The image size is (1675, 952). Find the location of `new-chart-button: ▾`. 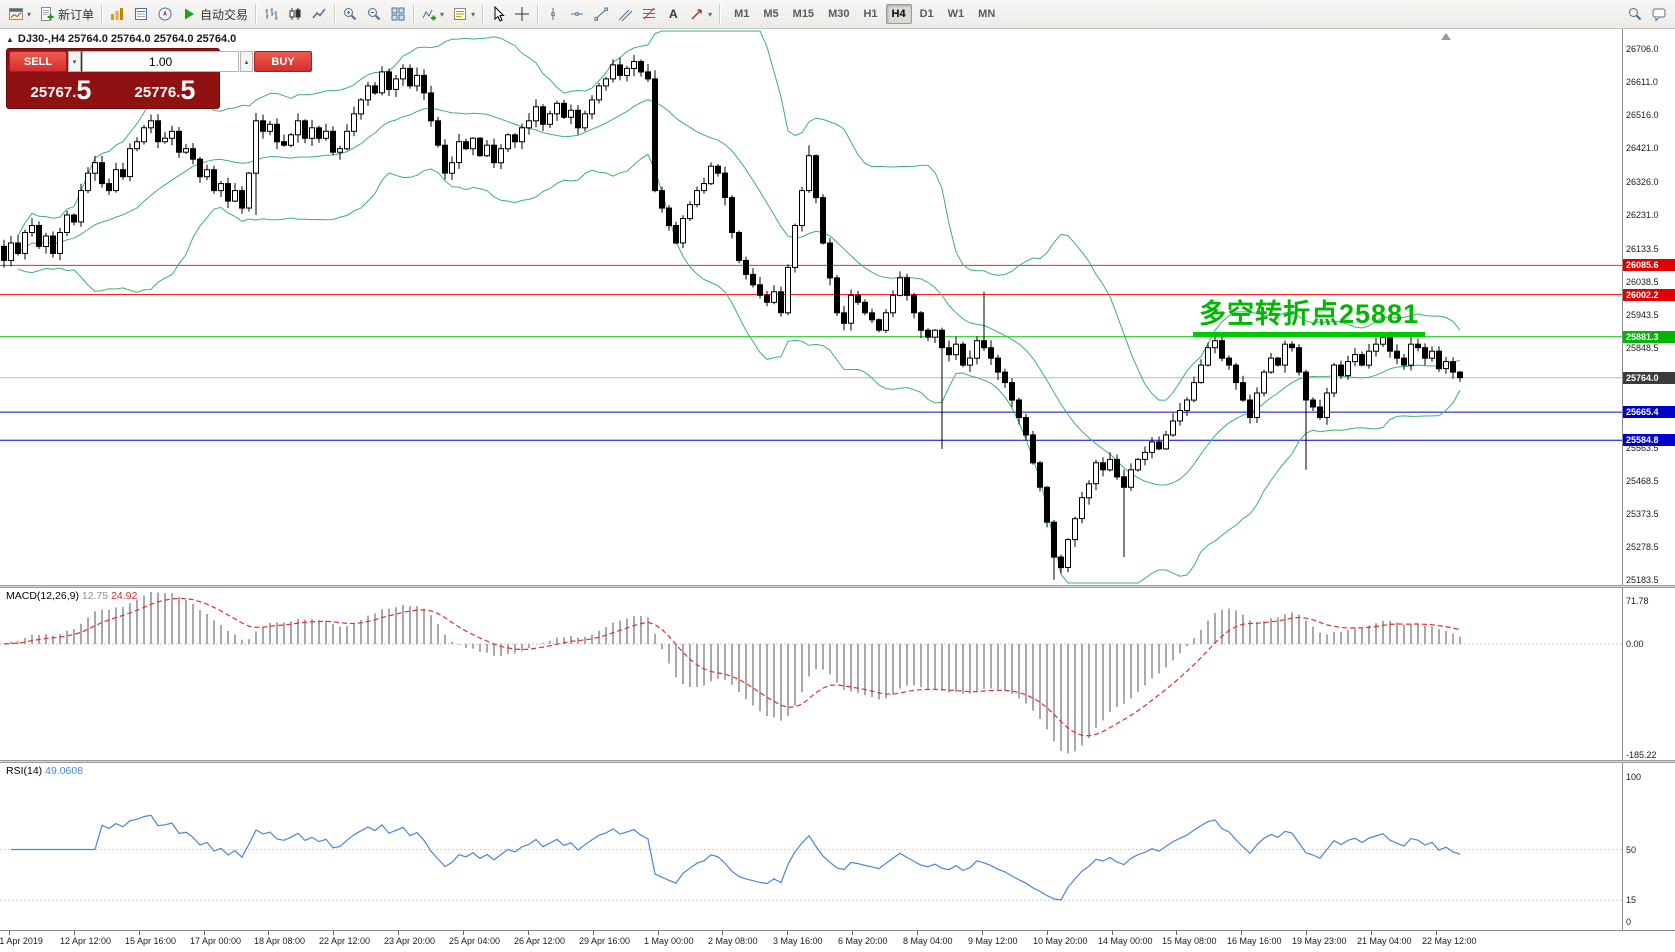

new-chart-button: ▾ is located at coordinates (19, 14).